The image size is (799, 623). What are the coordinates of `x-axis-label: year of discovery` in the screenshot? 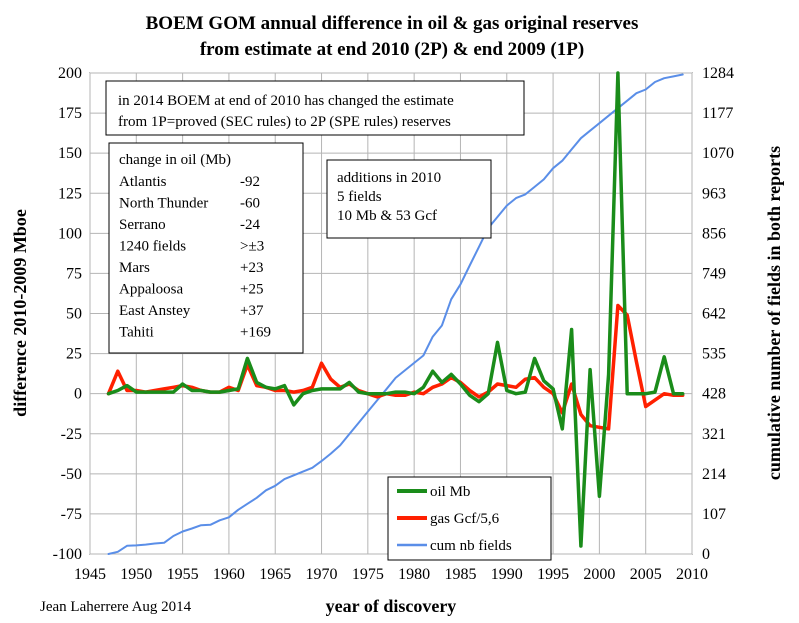 It's located at (391, 606).